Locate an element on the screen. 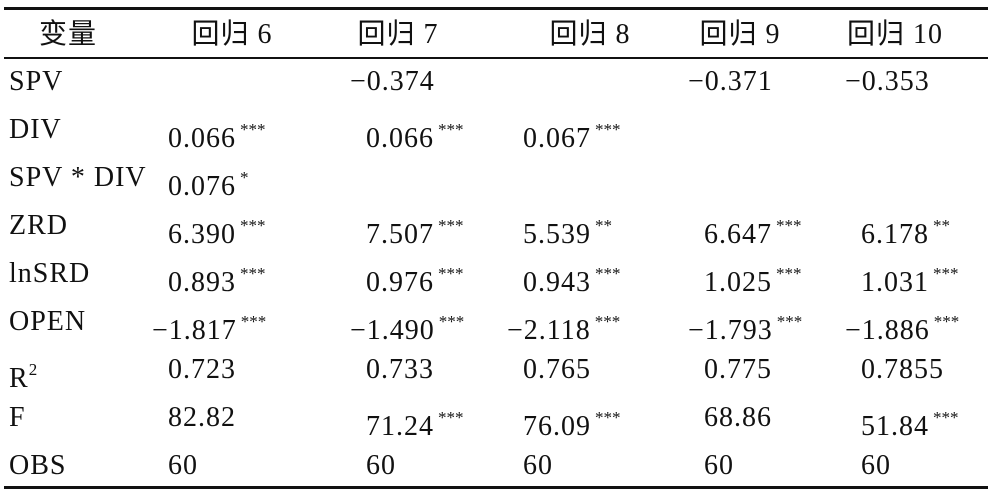 The image size is (992, 496). value-cell: 0.893 *** is located at coordinates (217, 274).